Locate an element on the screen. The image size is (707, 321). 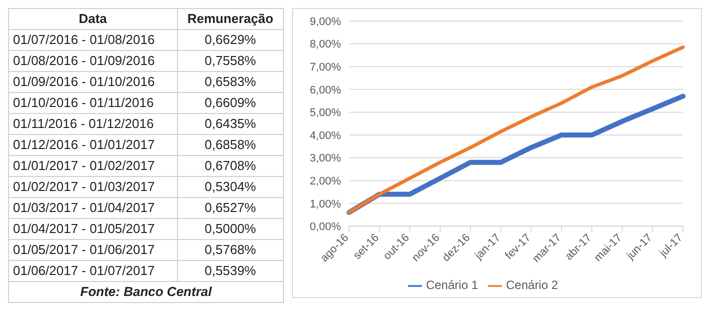
y-tick-label: 6,00% is located at coordinates (326, 90).